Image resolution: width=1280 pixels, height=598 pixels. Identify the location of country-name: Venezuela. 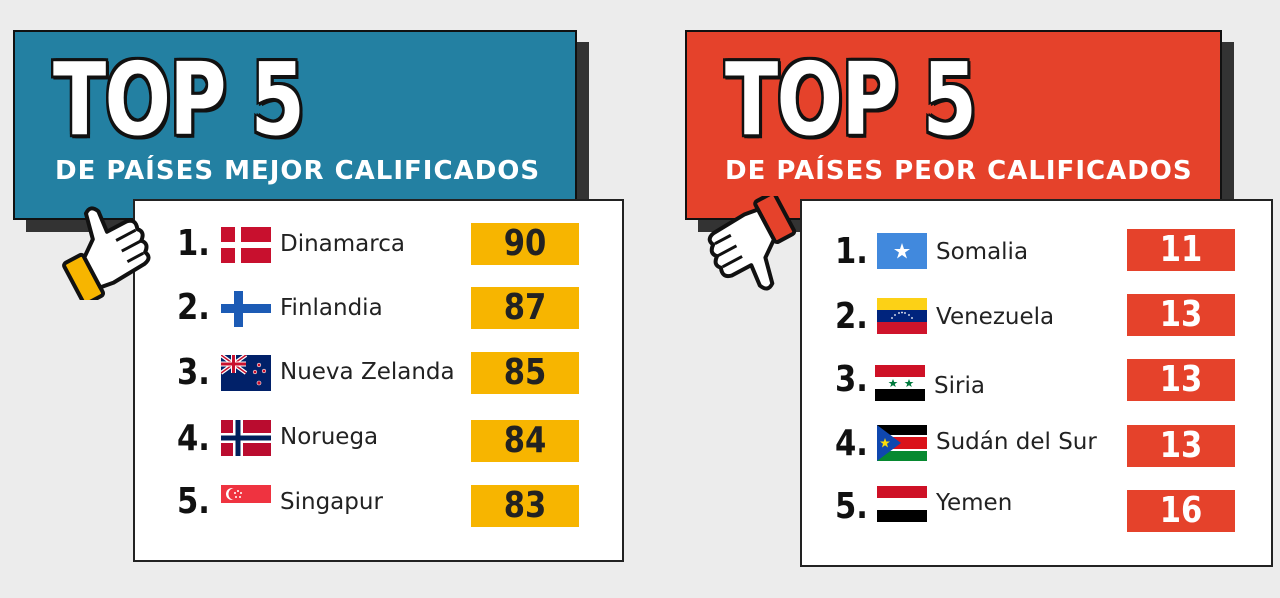
(995, 317).